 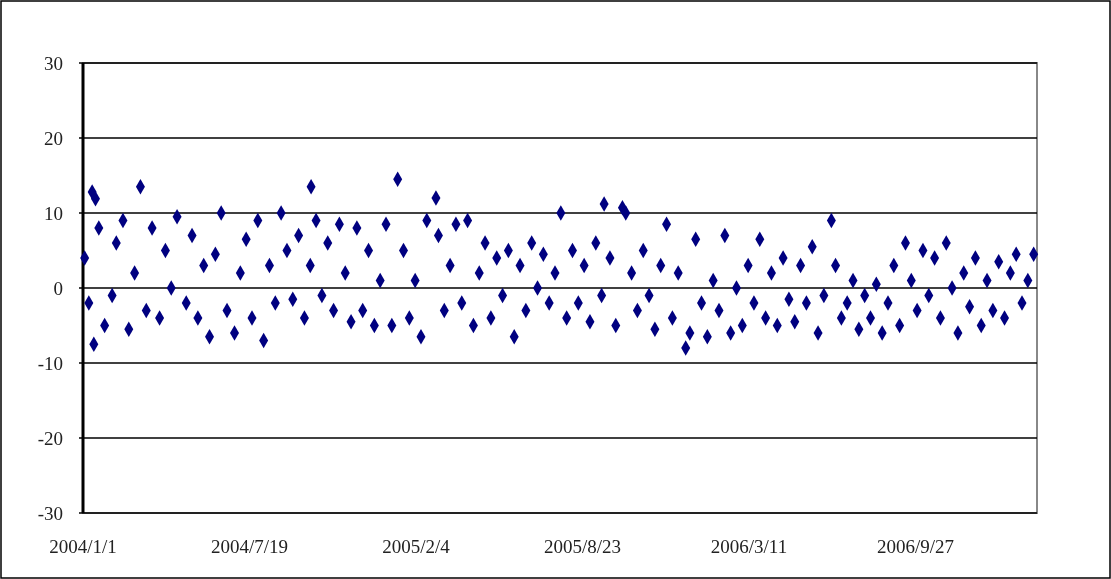 What do you see at coordinates (50, 363) in the screenshot?
I see `y-tick-label: -10` at bounding box center [50, 363].